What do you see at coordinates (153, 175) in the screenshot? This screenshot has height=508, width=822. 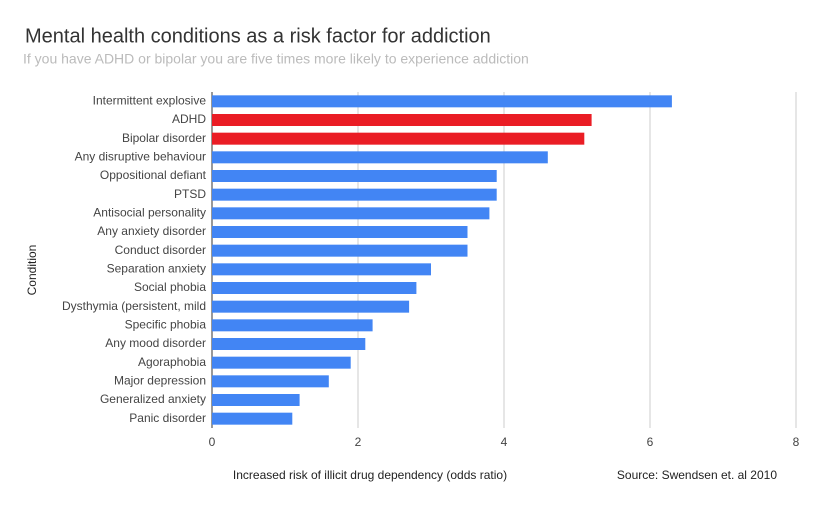 I see `y-tick-label: Oppositional defiant` at bounding box center [153, 175].